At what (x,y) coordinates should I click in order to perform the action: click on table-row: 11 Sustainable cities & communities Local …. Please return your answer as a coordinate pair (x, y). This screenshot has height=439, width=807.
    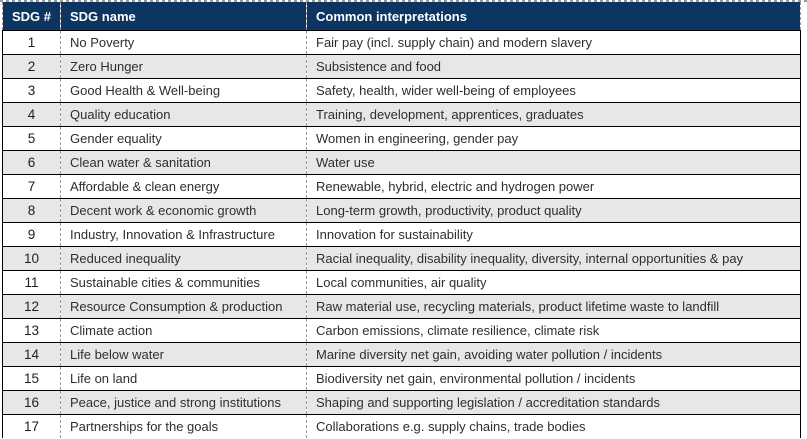
    Looking at the image, I should click on (401, 282).